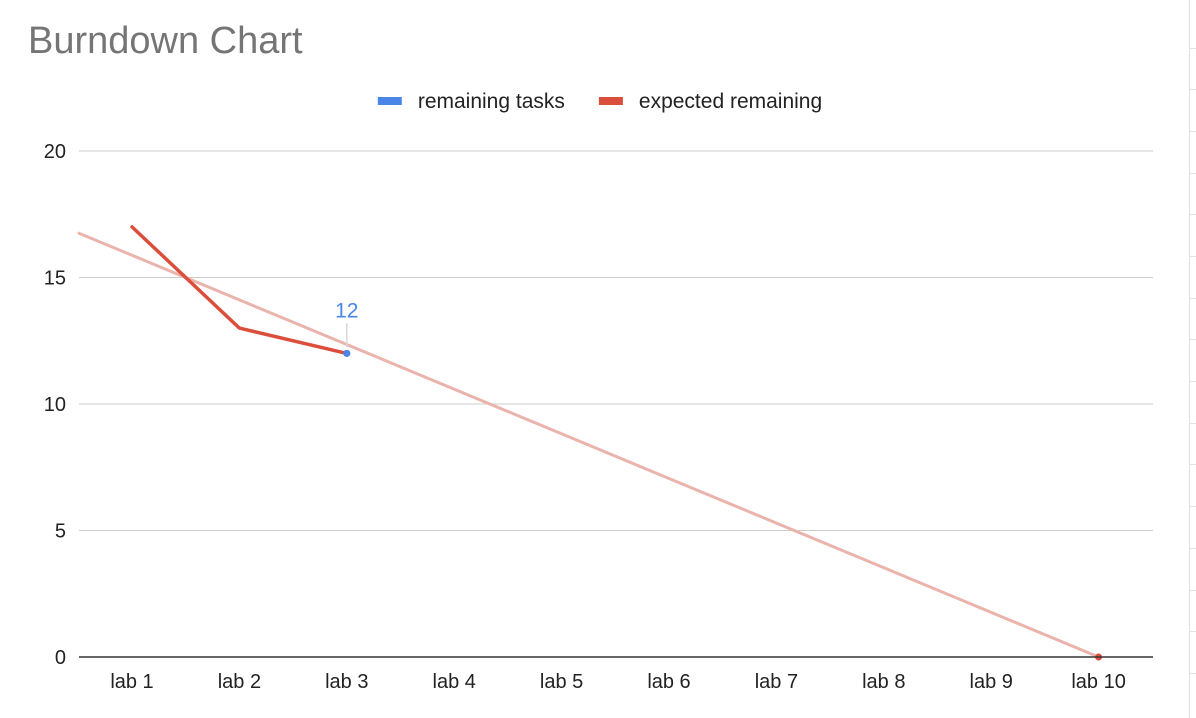  I want to click on legend-item: remaining tasks, so click(471, 101).